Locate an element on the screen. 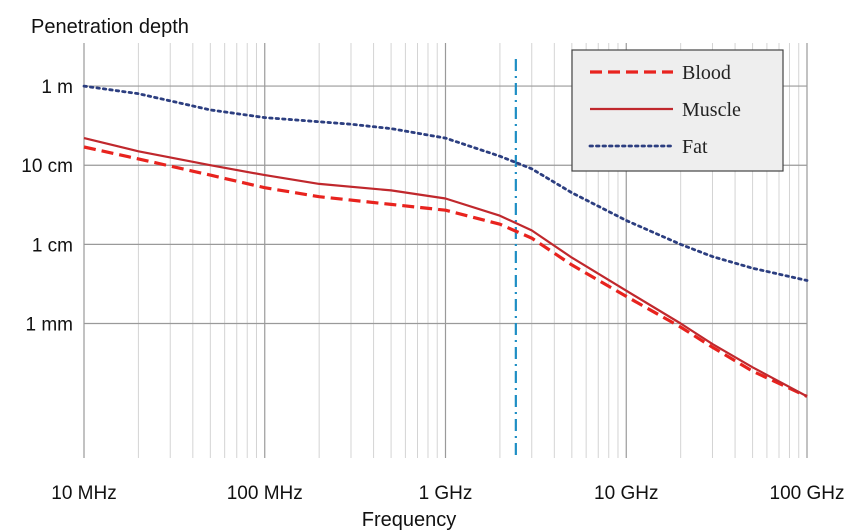 Image resolution: width=858 pixels, height=532 pixels. x-tick-label: 100 MHz is located at coordinates (265, 493).